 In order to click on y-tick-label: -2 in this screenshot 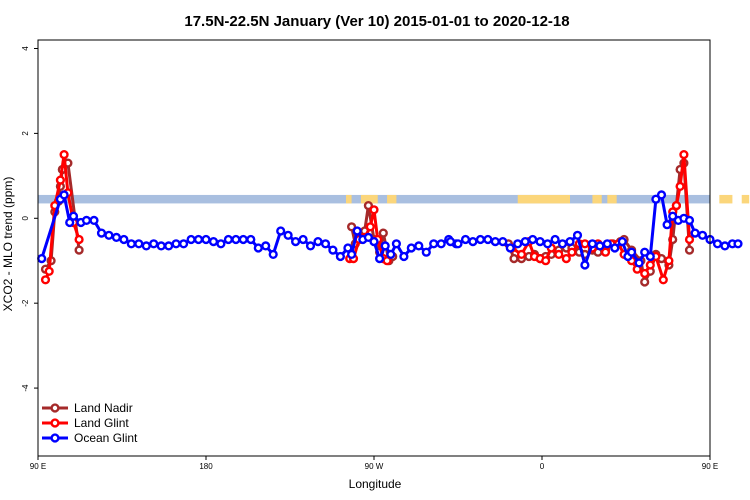, I will do `click(25, 303)`.